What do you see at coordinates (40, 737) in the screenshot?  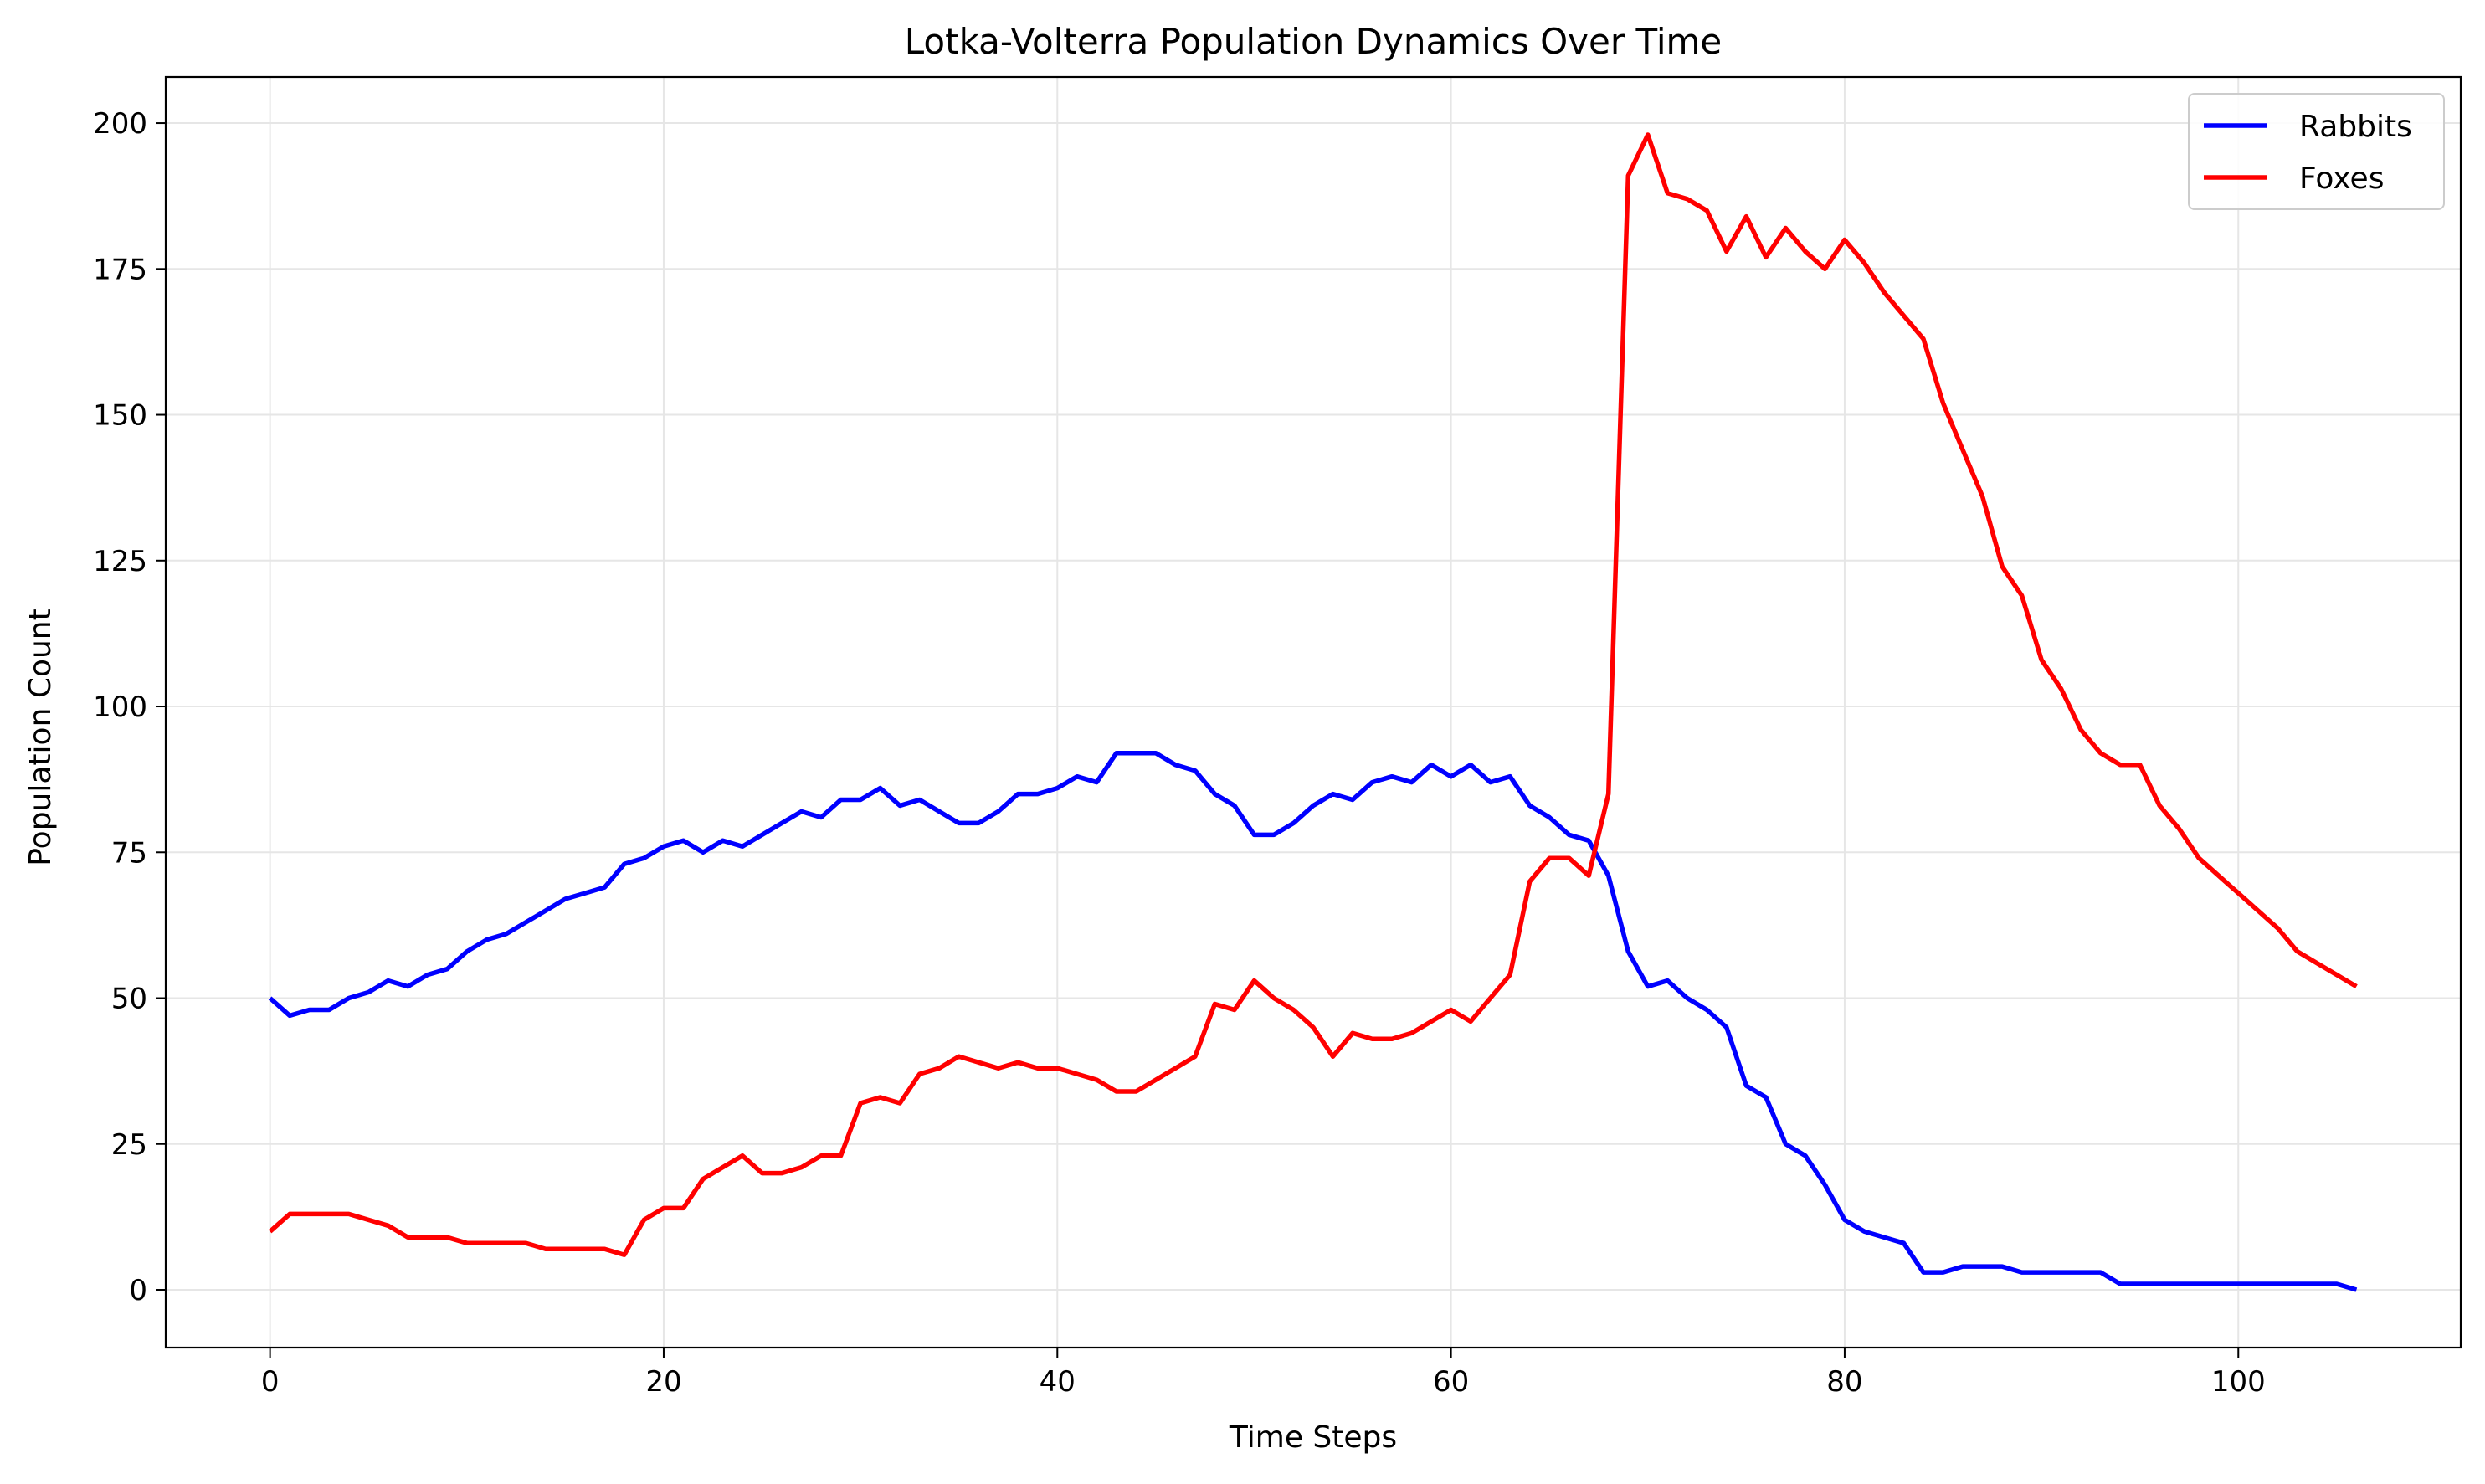 I see `y-axis-label: Population Count` at bounding box center [40, 737].